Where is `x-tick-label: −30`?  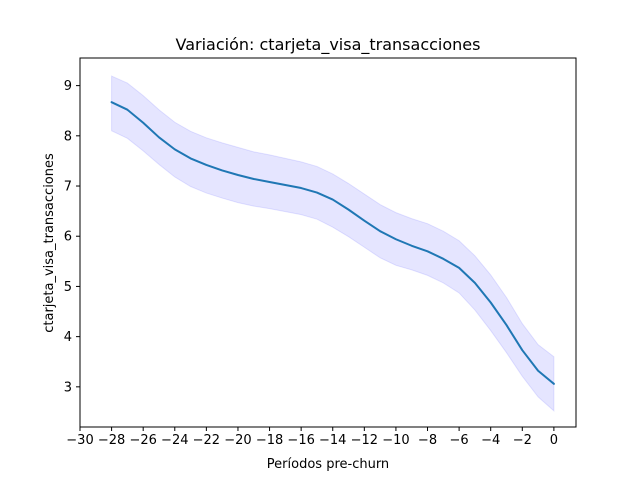
x-tick-label: −30 is located at coordinates (79, 440).